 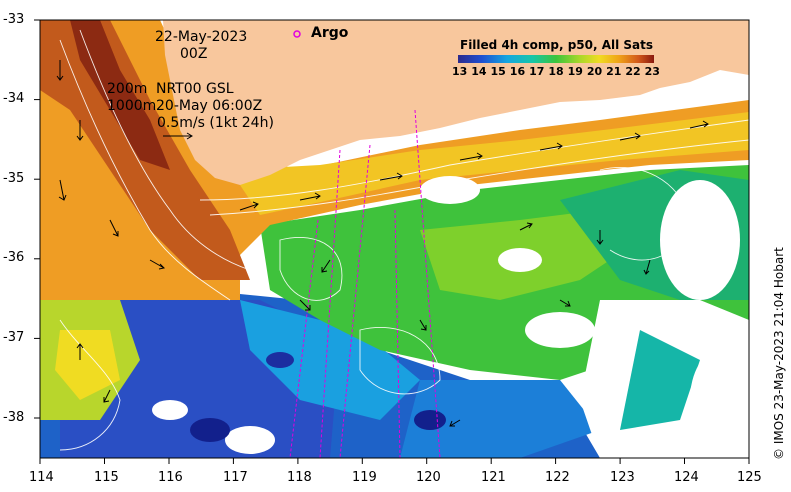 What do you see at coordinates (178, 136) in the screenshot?
I see `scale-arrow-icon` at bounding box center [178, 136].